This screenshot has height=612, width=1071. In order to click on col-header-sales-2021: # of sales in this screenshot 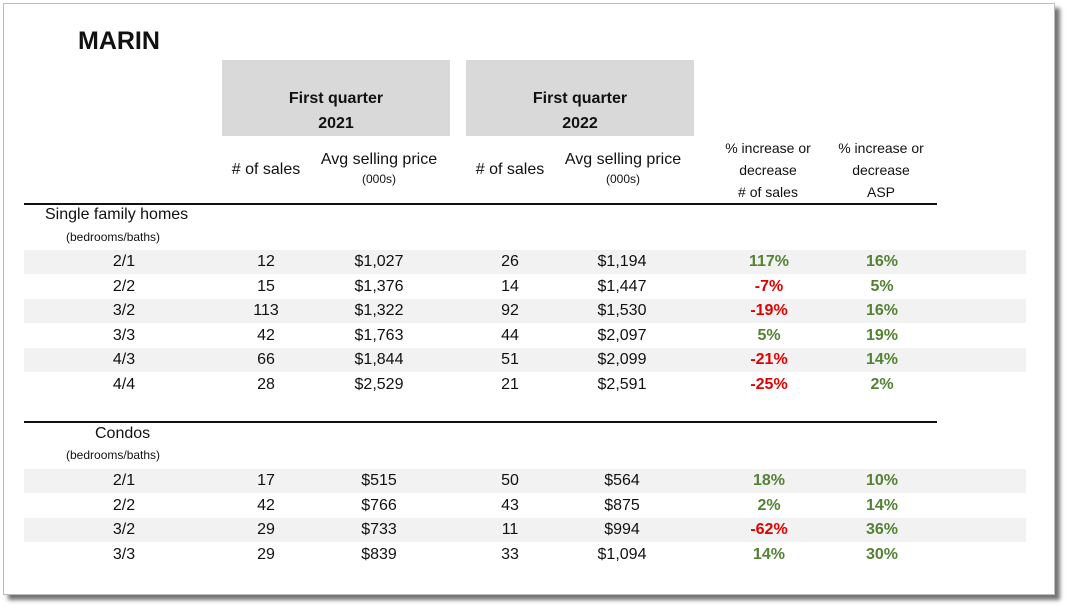, I will do `click(266, 169)`.